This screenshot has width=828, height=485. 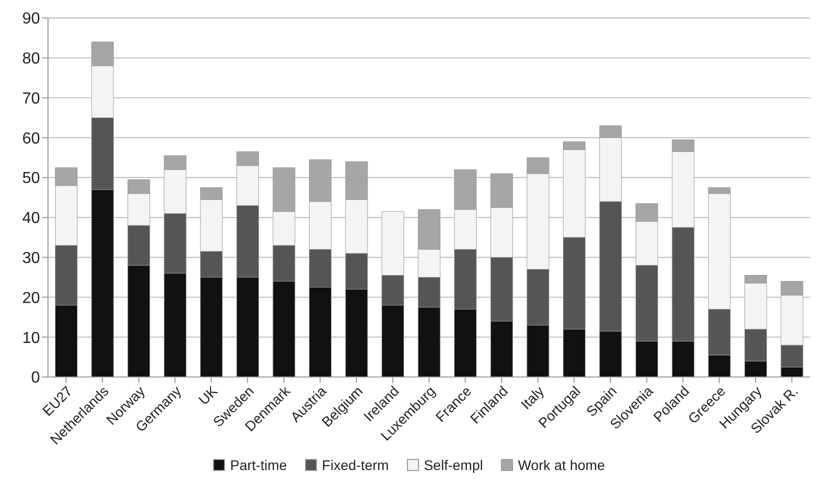 What do you see at coordinates (31, 219) in the screenshot?
I see `y-tick-label: 40` at bounding box center [31, 219].